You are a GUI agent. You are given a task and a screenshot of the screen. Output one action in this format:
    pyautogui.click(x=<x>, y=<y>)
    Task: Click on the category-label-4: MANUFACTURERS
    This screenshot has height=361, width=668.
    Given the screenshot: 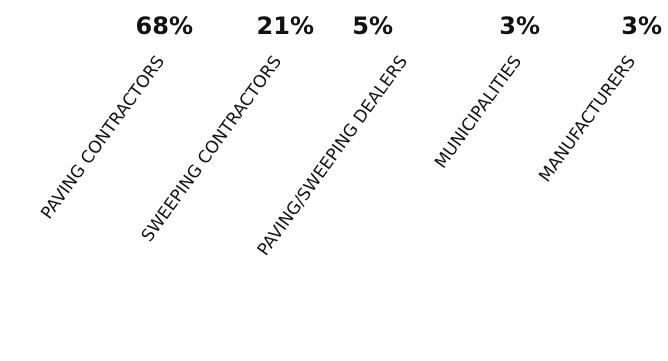 What is the action you would take?
    pyautogui.click(x=587, y=119)
    